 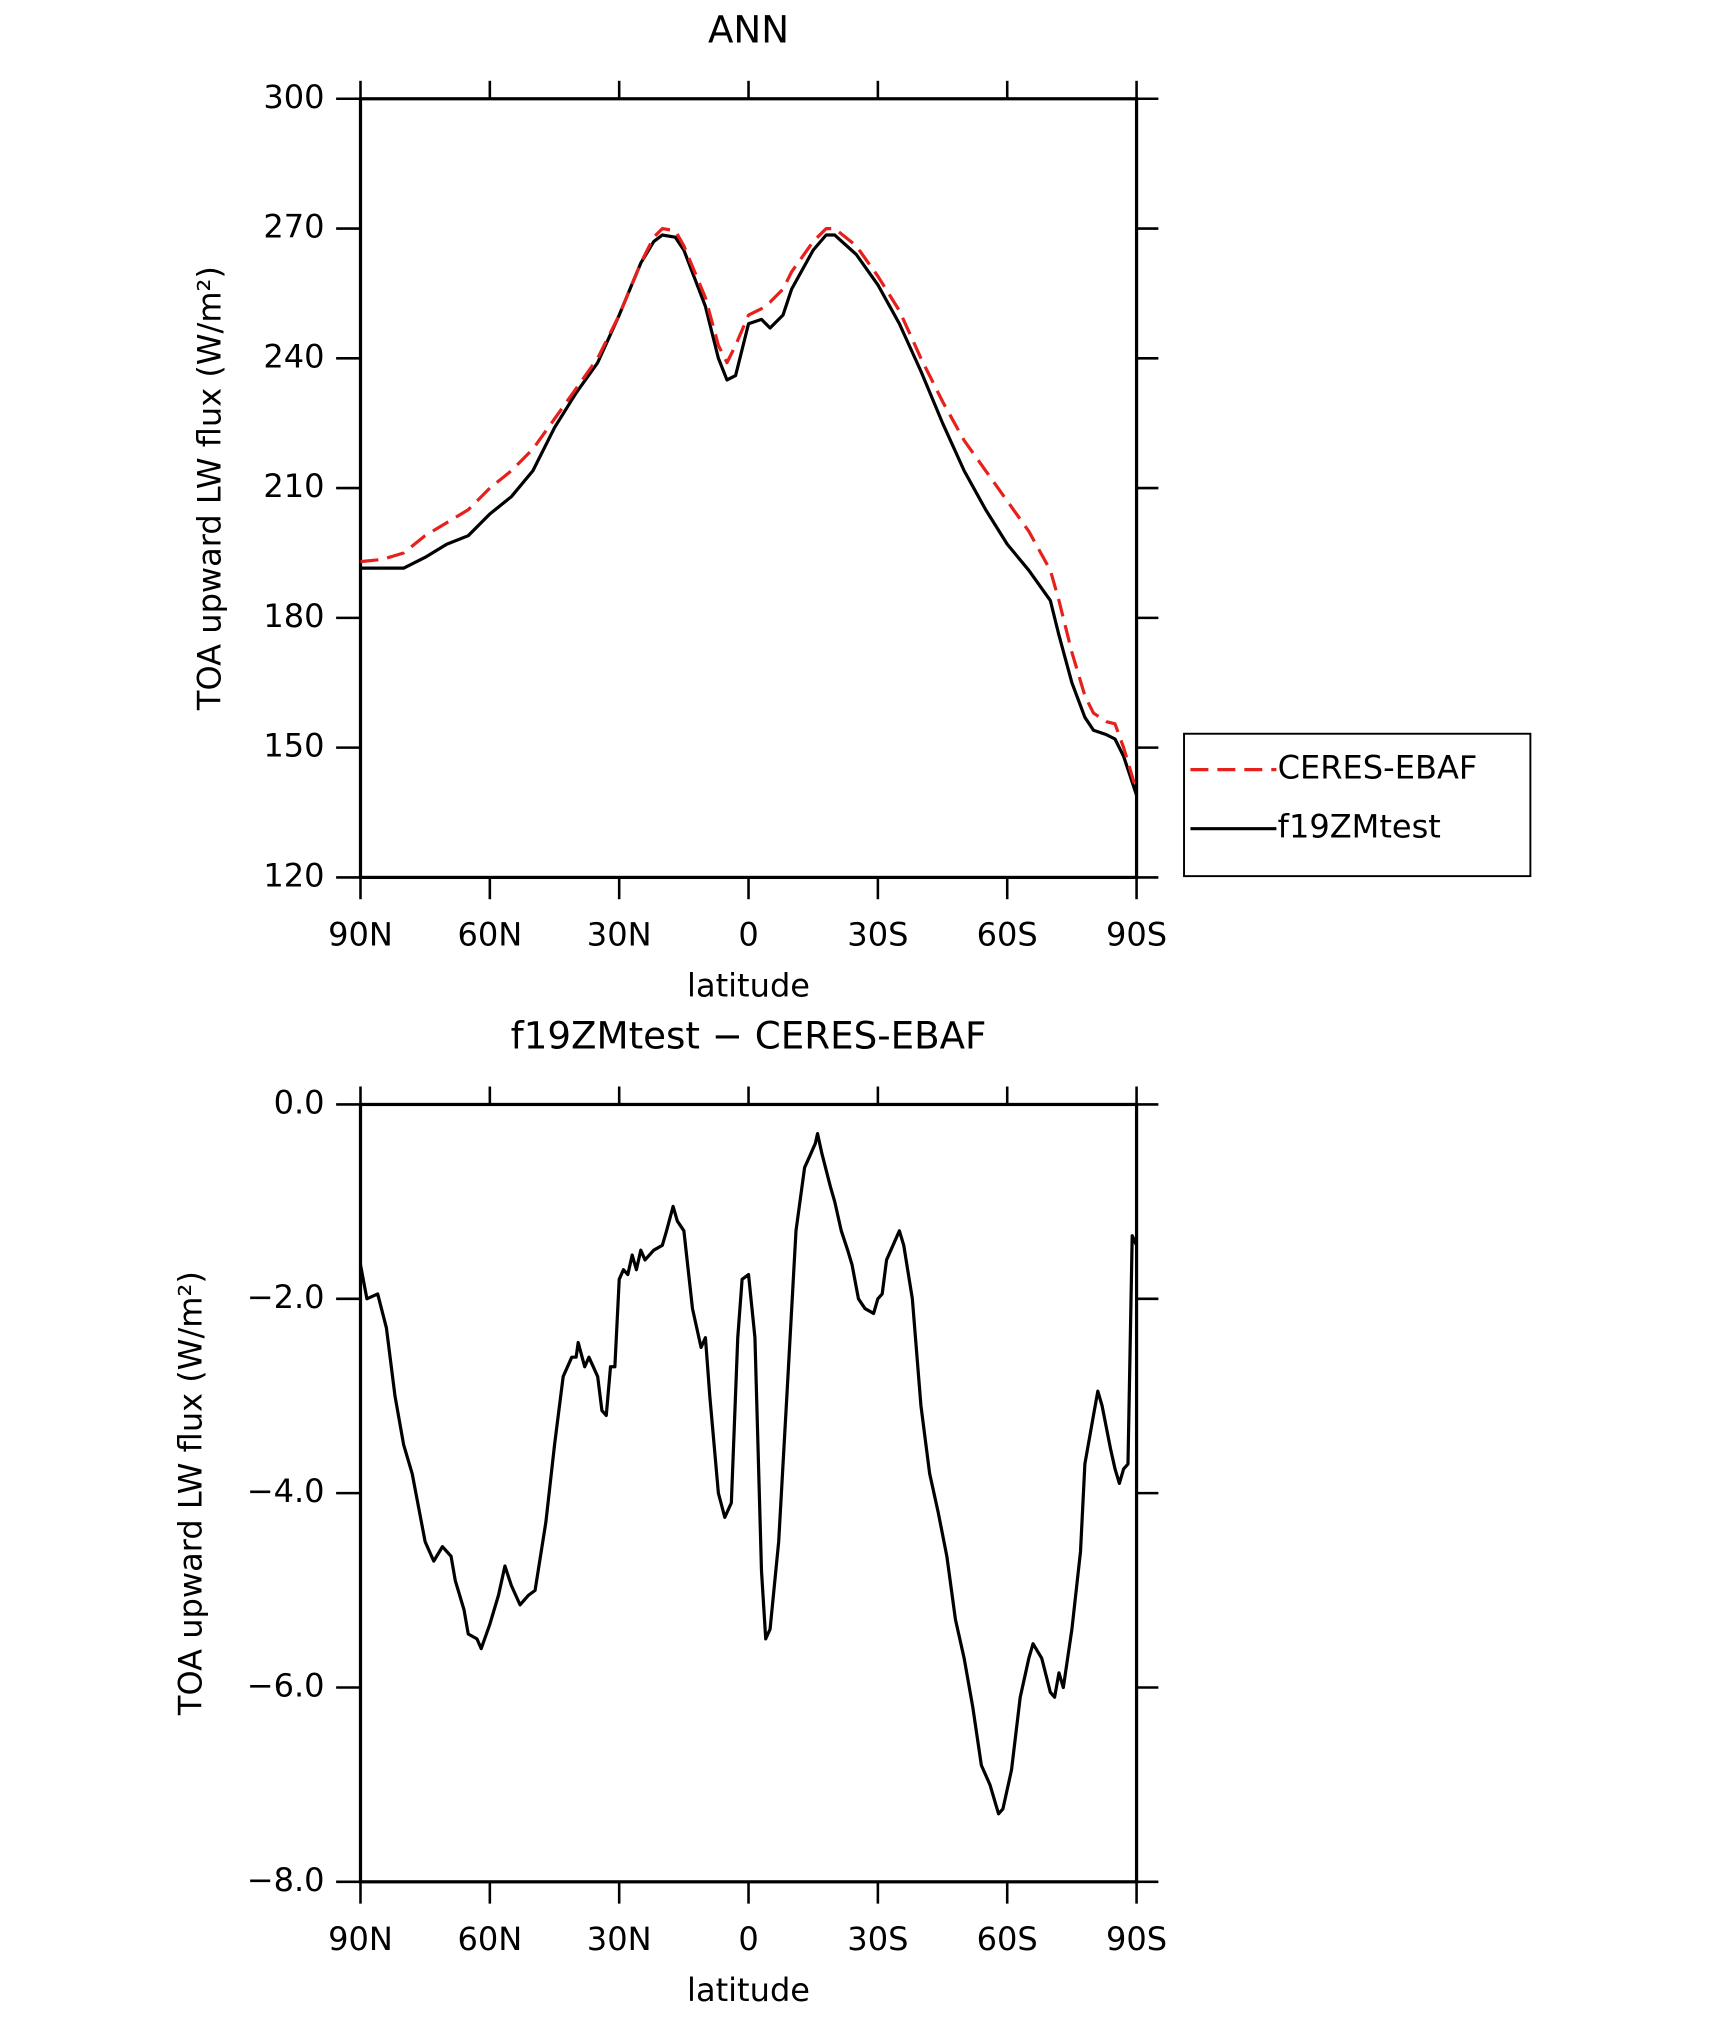 I want to click on y-tick-label: 240, so click(x=293, y=356).